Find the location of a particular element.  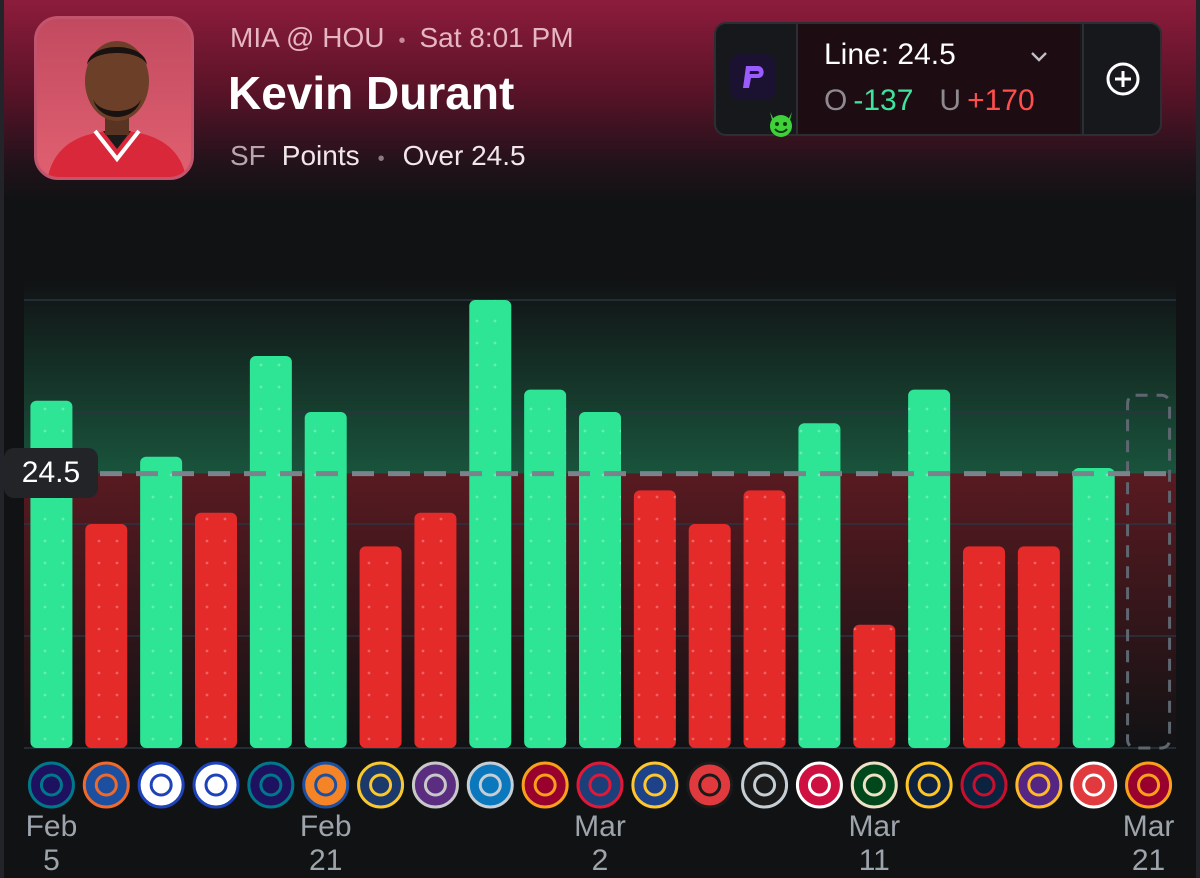

line-label: Line: 24.5 is located at coordinates (890, 54).